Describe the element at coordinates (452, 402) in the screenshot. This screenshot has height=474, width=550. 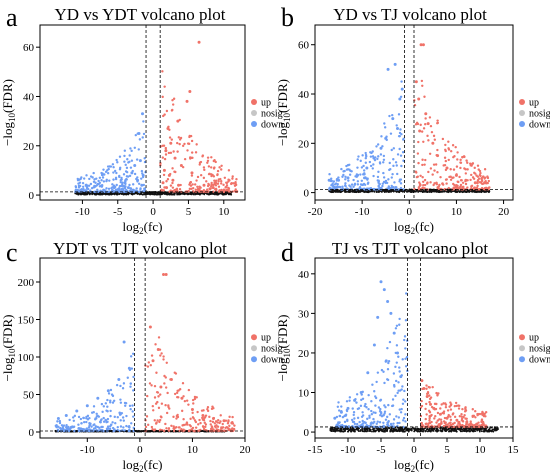
I see `up-series` at that location.